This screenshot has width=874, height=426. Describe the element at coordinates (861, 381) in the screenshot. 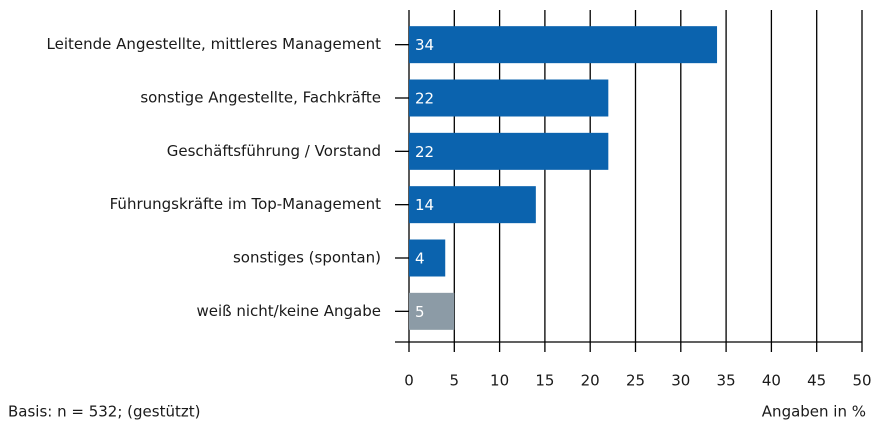

I see `x-tick-label: 50` at that location.